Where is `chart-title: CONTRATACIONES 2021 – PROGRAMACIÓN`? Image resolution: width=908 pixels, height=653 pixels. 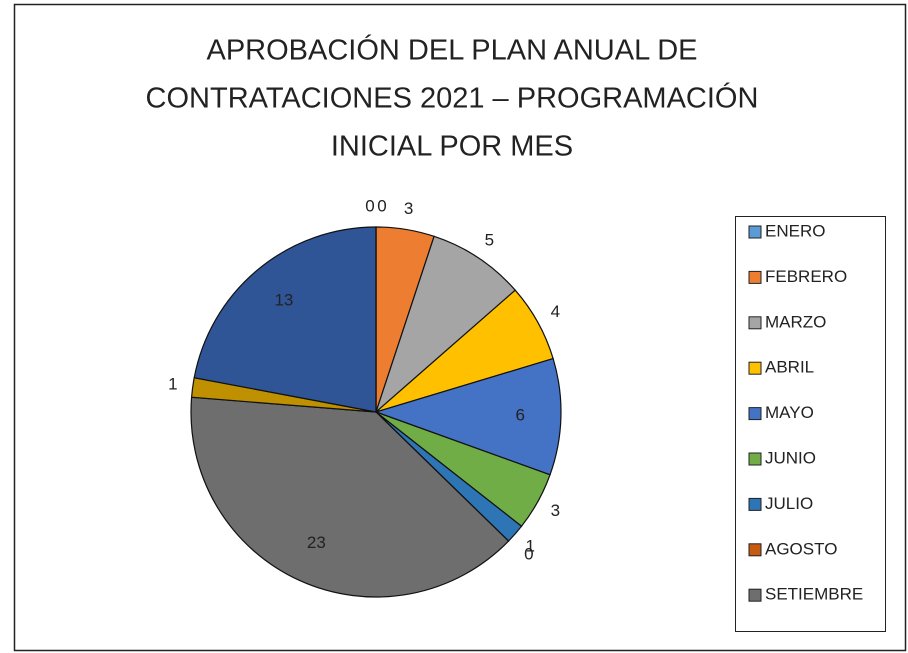 chart-title: CONTRATACIONES 2021 – PROGRAMACIÓN is located at coordinates (452, 98).